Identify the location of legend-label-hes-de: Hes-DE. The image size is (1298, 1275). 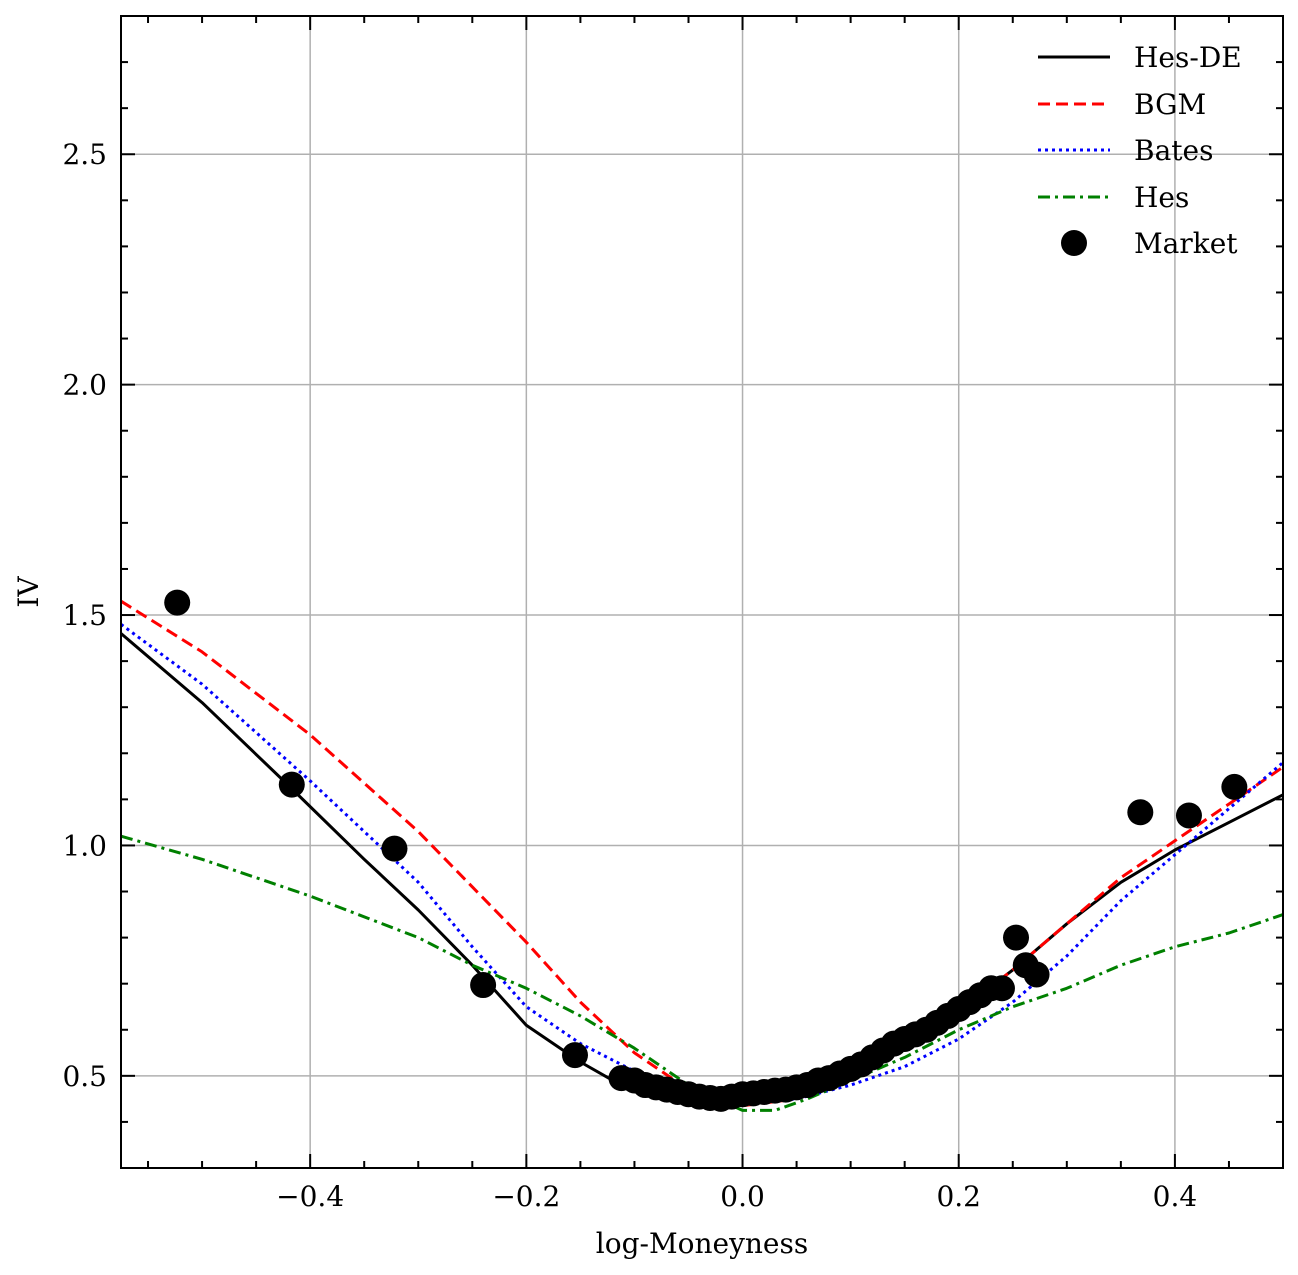
(1188, 57).